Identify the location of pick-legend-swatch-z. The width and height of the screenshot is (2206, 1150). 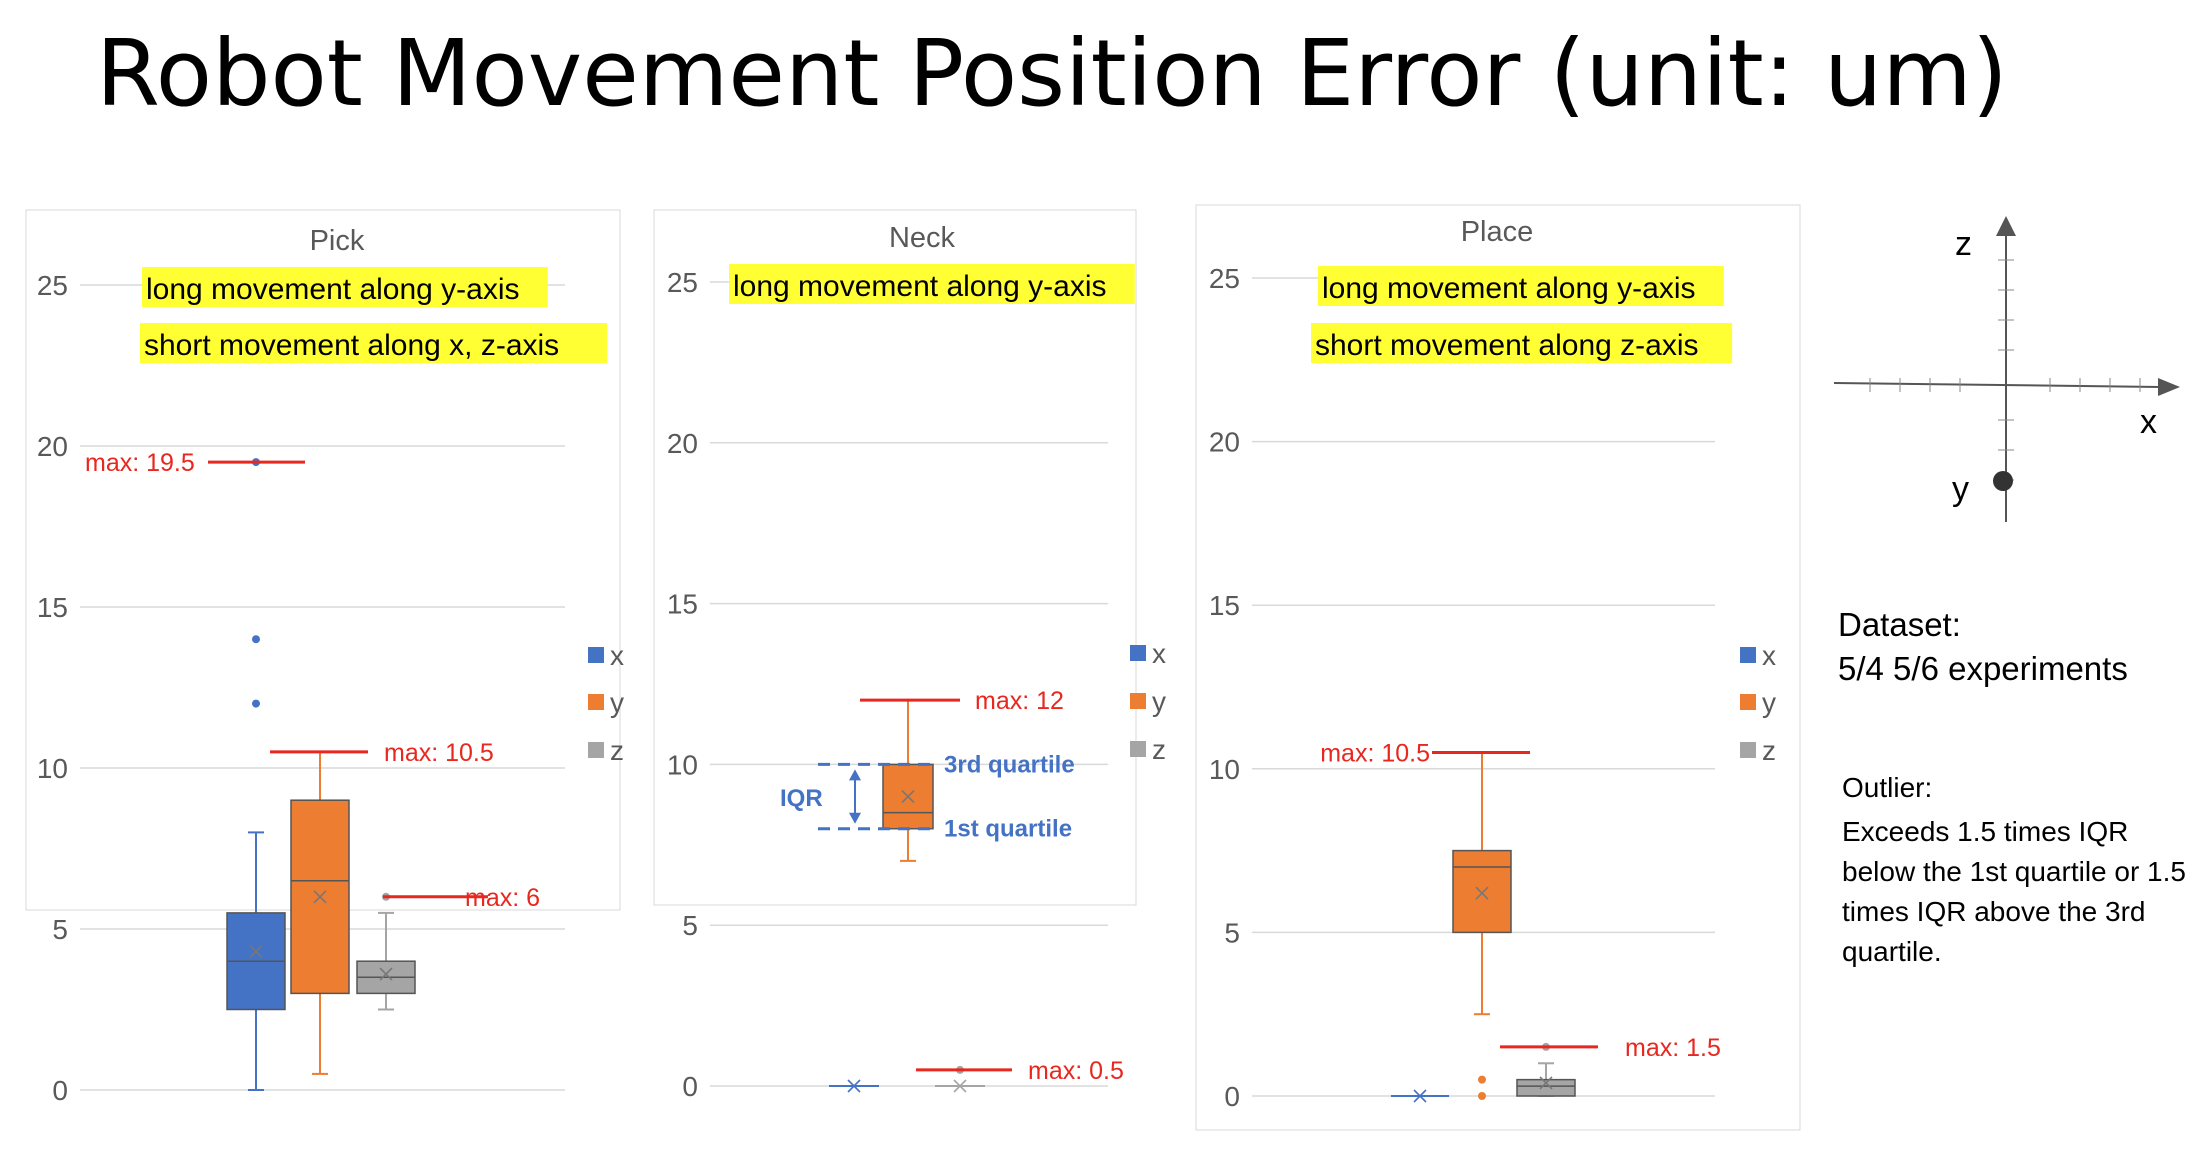
(596, 750).